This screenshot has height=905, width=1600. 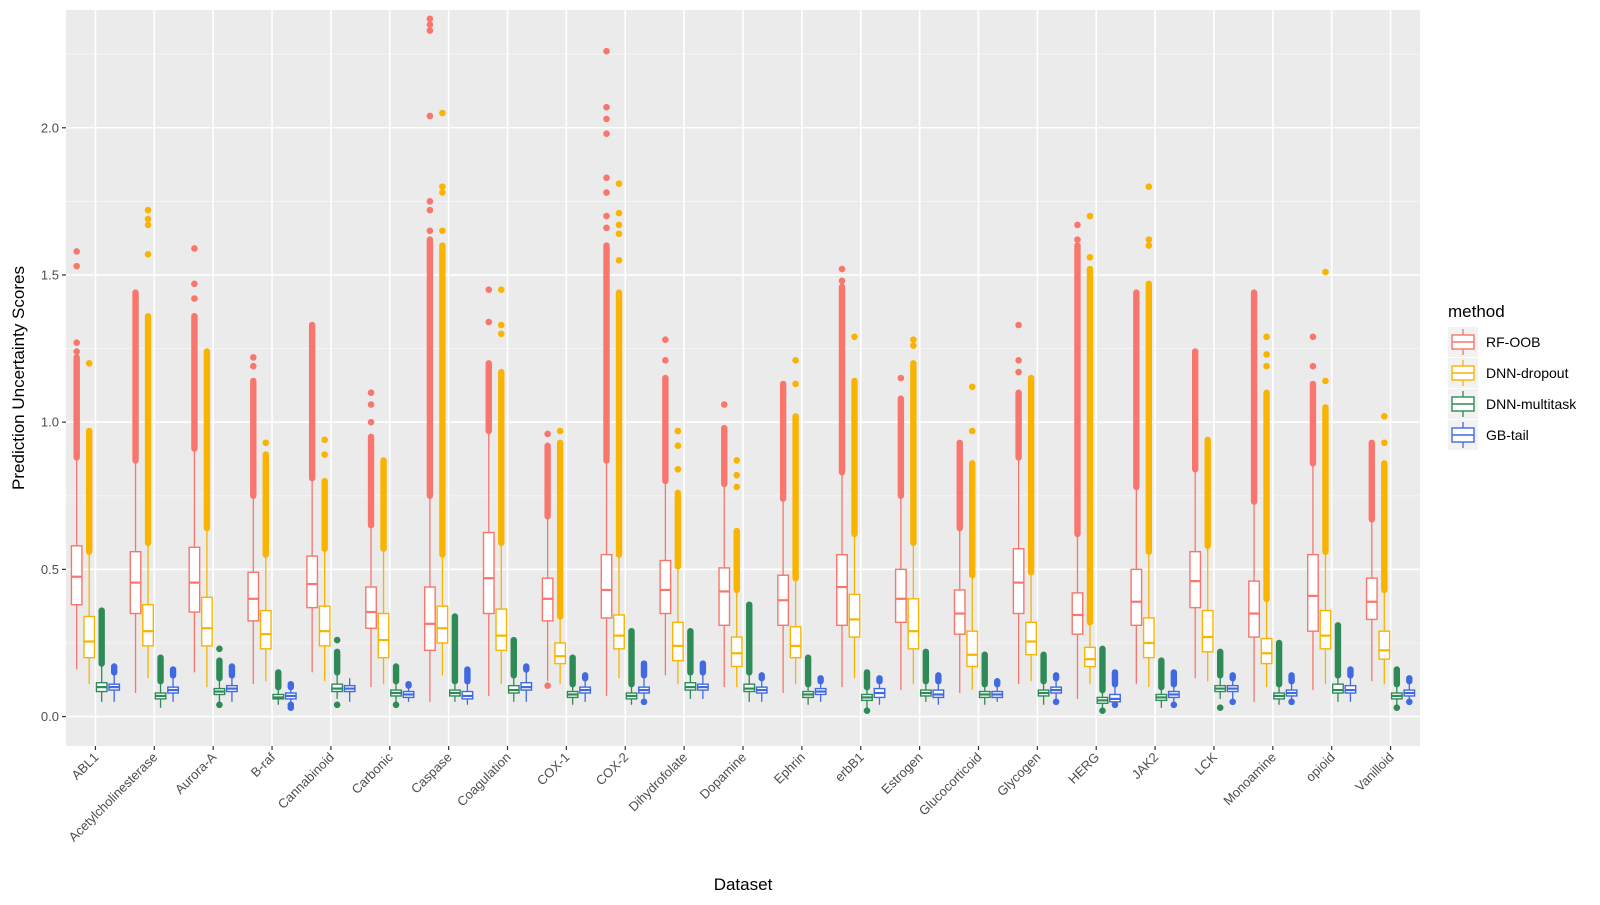 I want to click on x-tick-label: ABL1, so click(x=84, y=766).